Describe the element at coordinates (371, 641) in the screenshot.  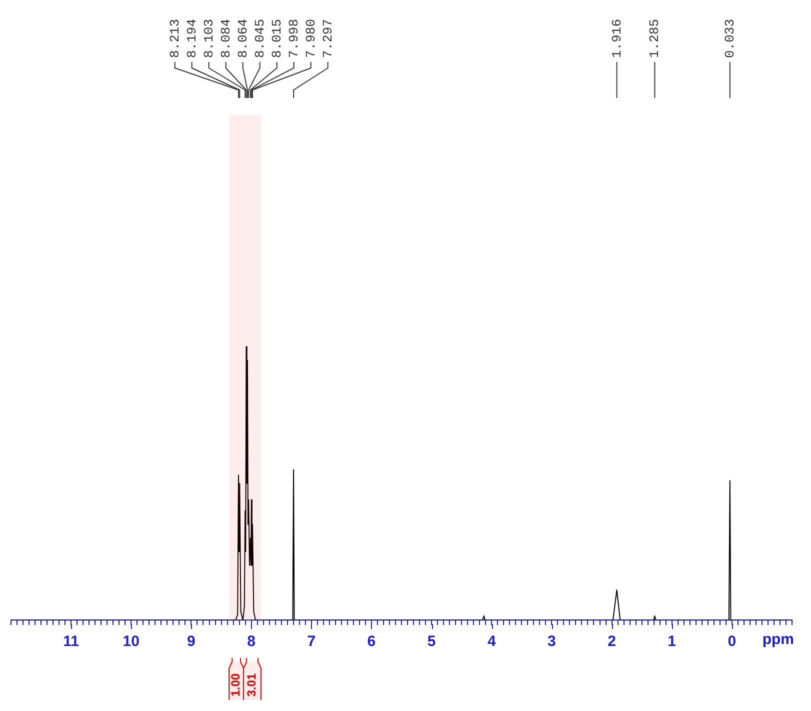
I see `x-tick-label: 6` at that location.